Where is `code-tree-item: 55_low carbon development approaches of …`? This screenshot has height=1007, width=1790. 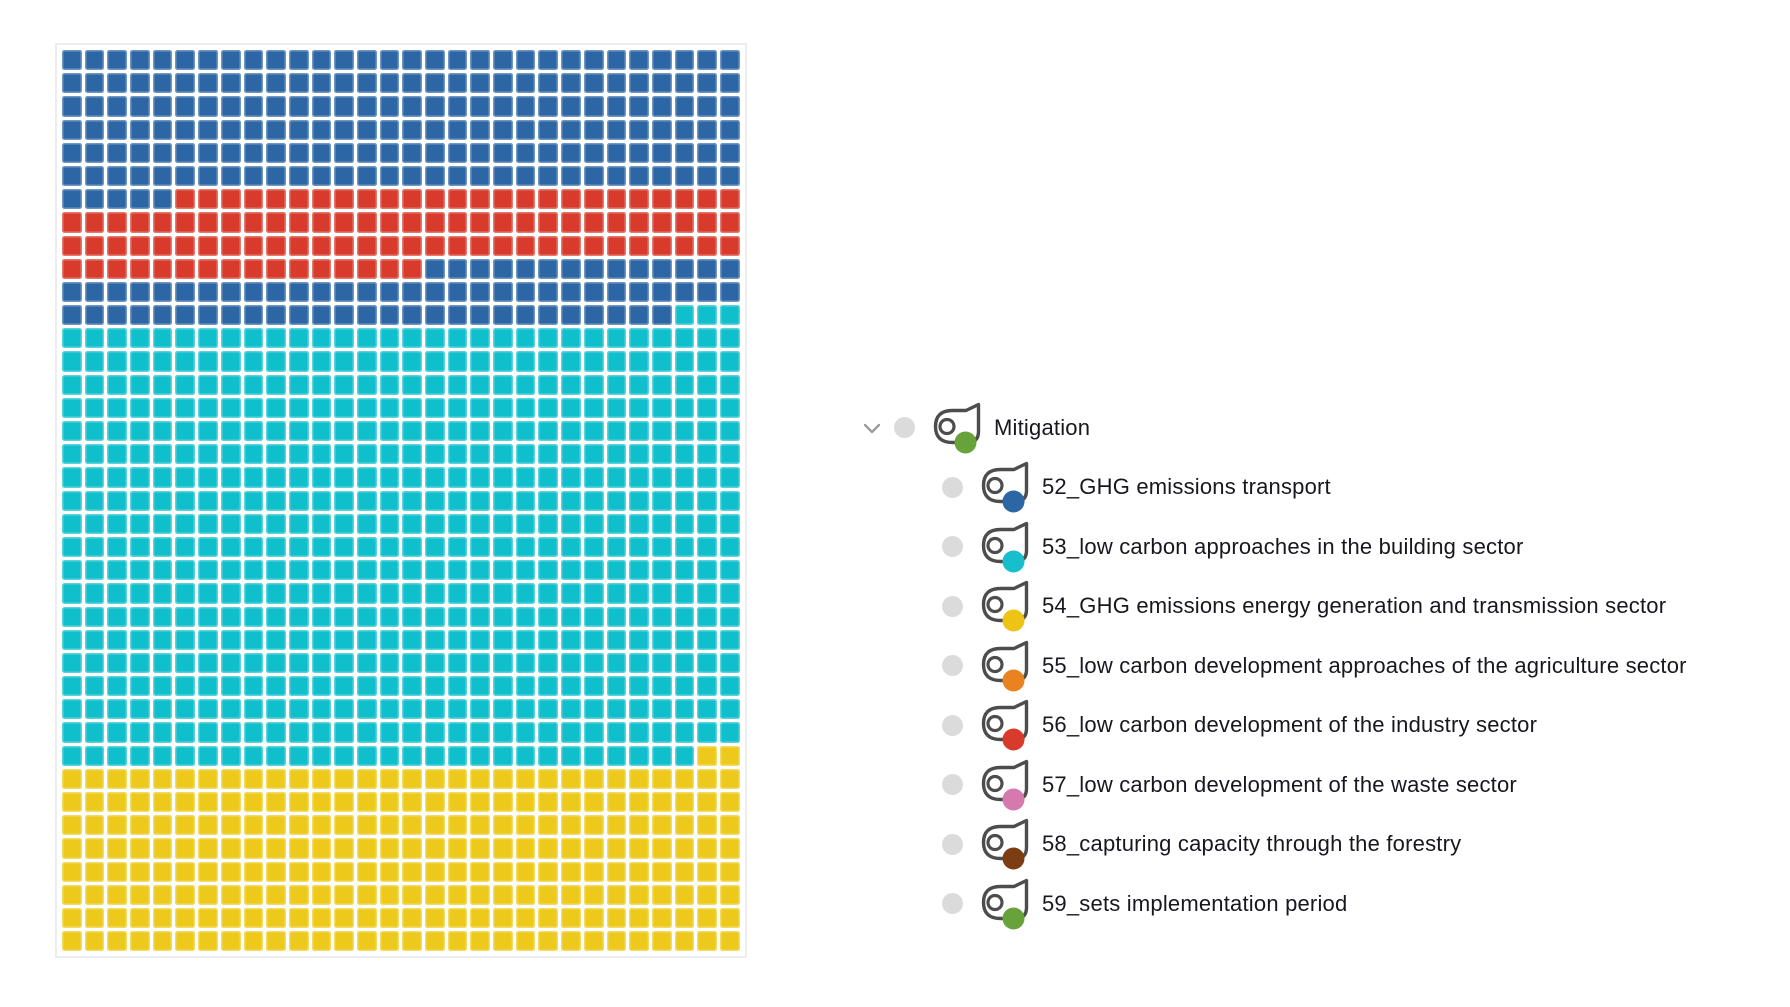 code-tree-item: 55_low carbon development approaches of … is located at coordinates (1273, 666).